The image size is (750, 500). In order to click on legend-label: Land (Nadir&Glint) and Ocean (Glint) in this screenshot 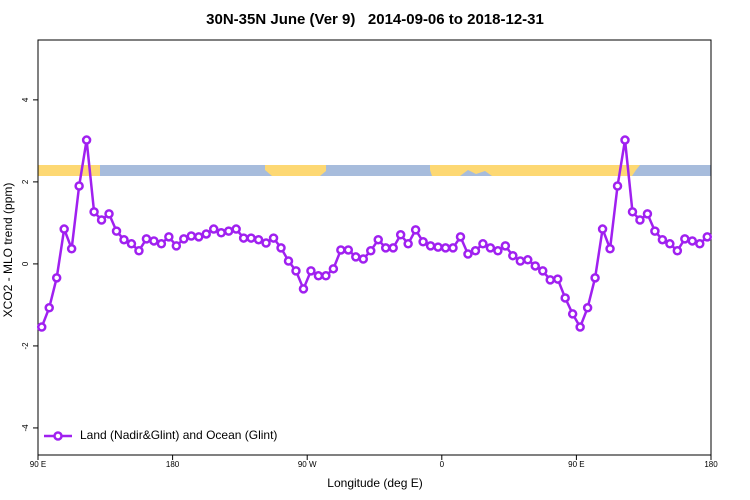, I will do `click(178, 435)`.